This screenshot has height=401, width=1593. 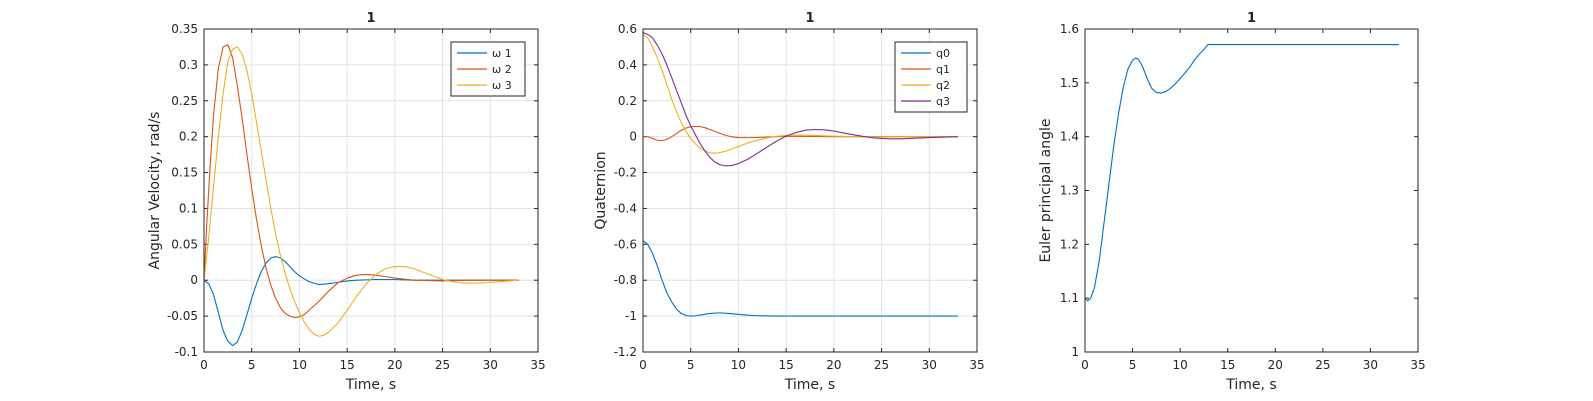 What do you see at coordinates (182, 316) in the screenshot?
I see `y-tick-label: -0.05` at bounding box center [182, 316].